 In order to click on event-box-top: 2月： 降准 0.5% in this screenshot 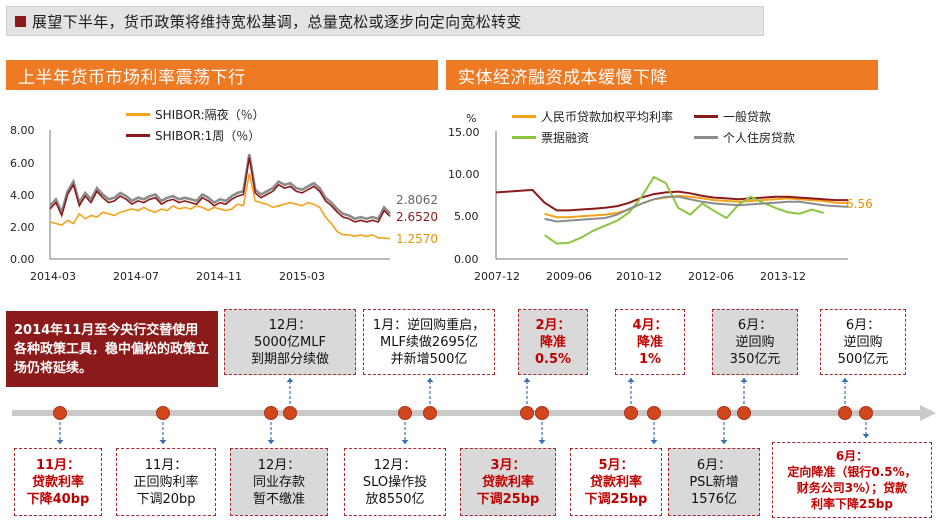, I will do `click(553, 342)`.